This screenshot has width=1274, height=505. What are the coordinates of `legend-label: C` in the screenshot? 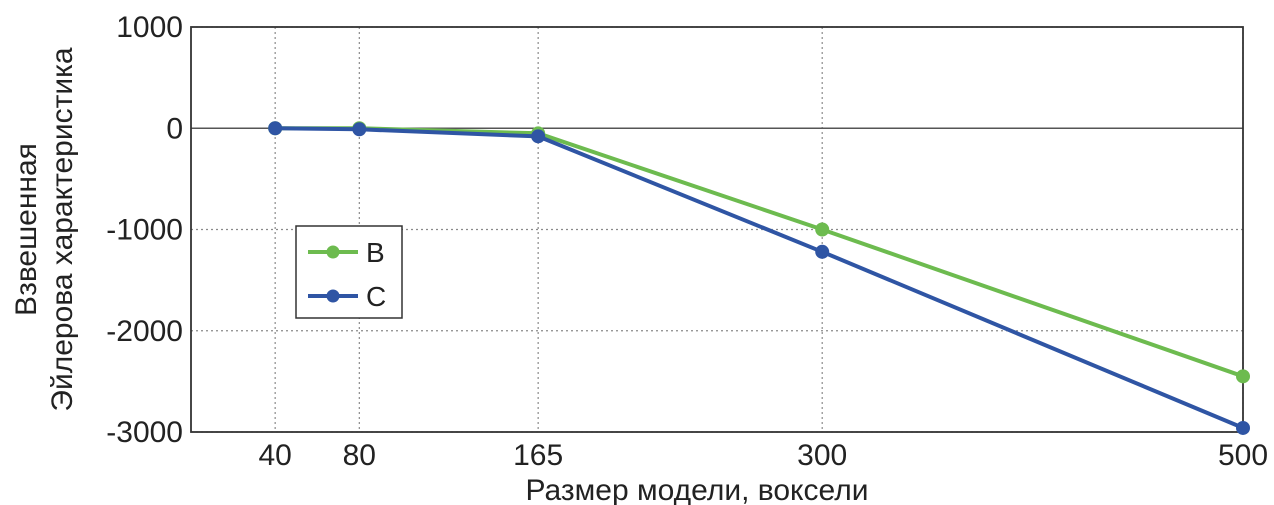 It's located at (376, 296).